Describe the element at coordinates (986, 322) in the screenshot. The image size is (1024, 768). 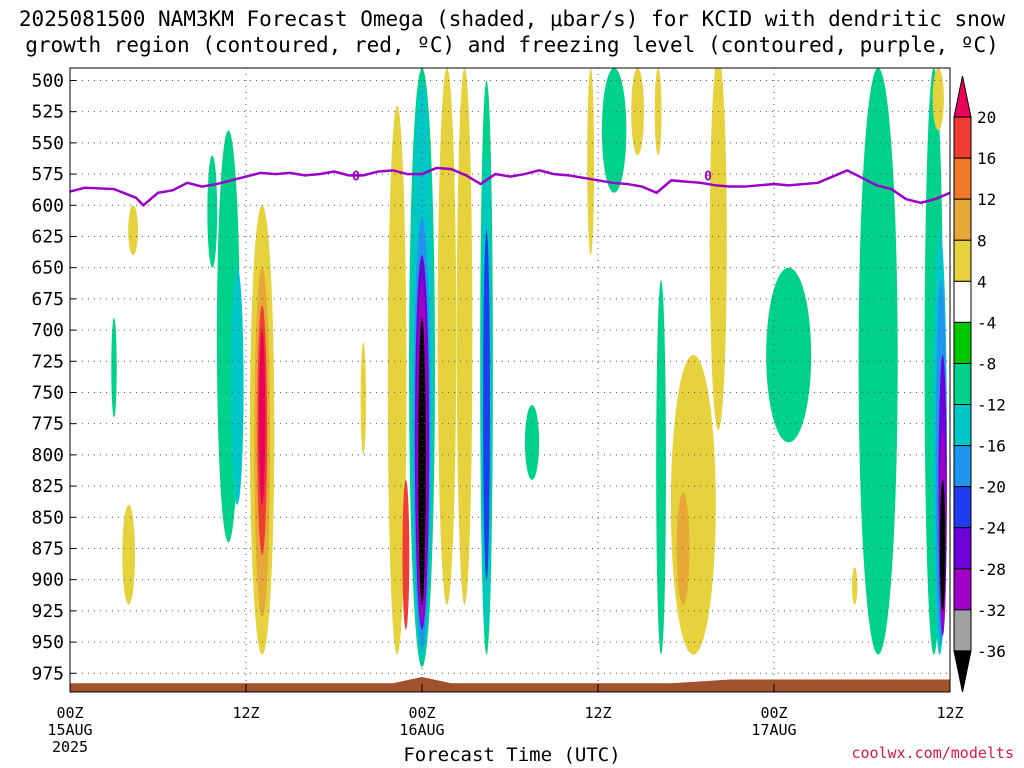
I see `colorbar-label-5: -4` at that location.